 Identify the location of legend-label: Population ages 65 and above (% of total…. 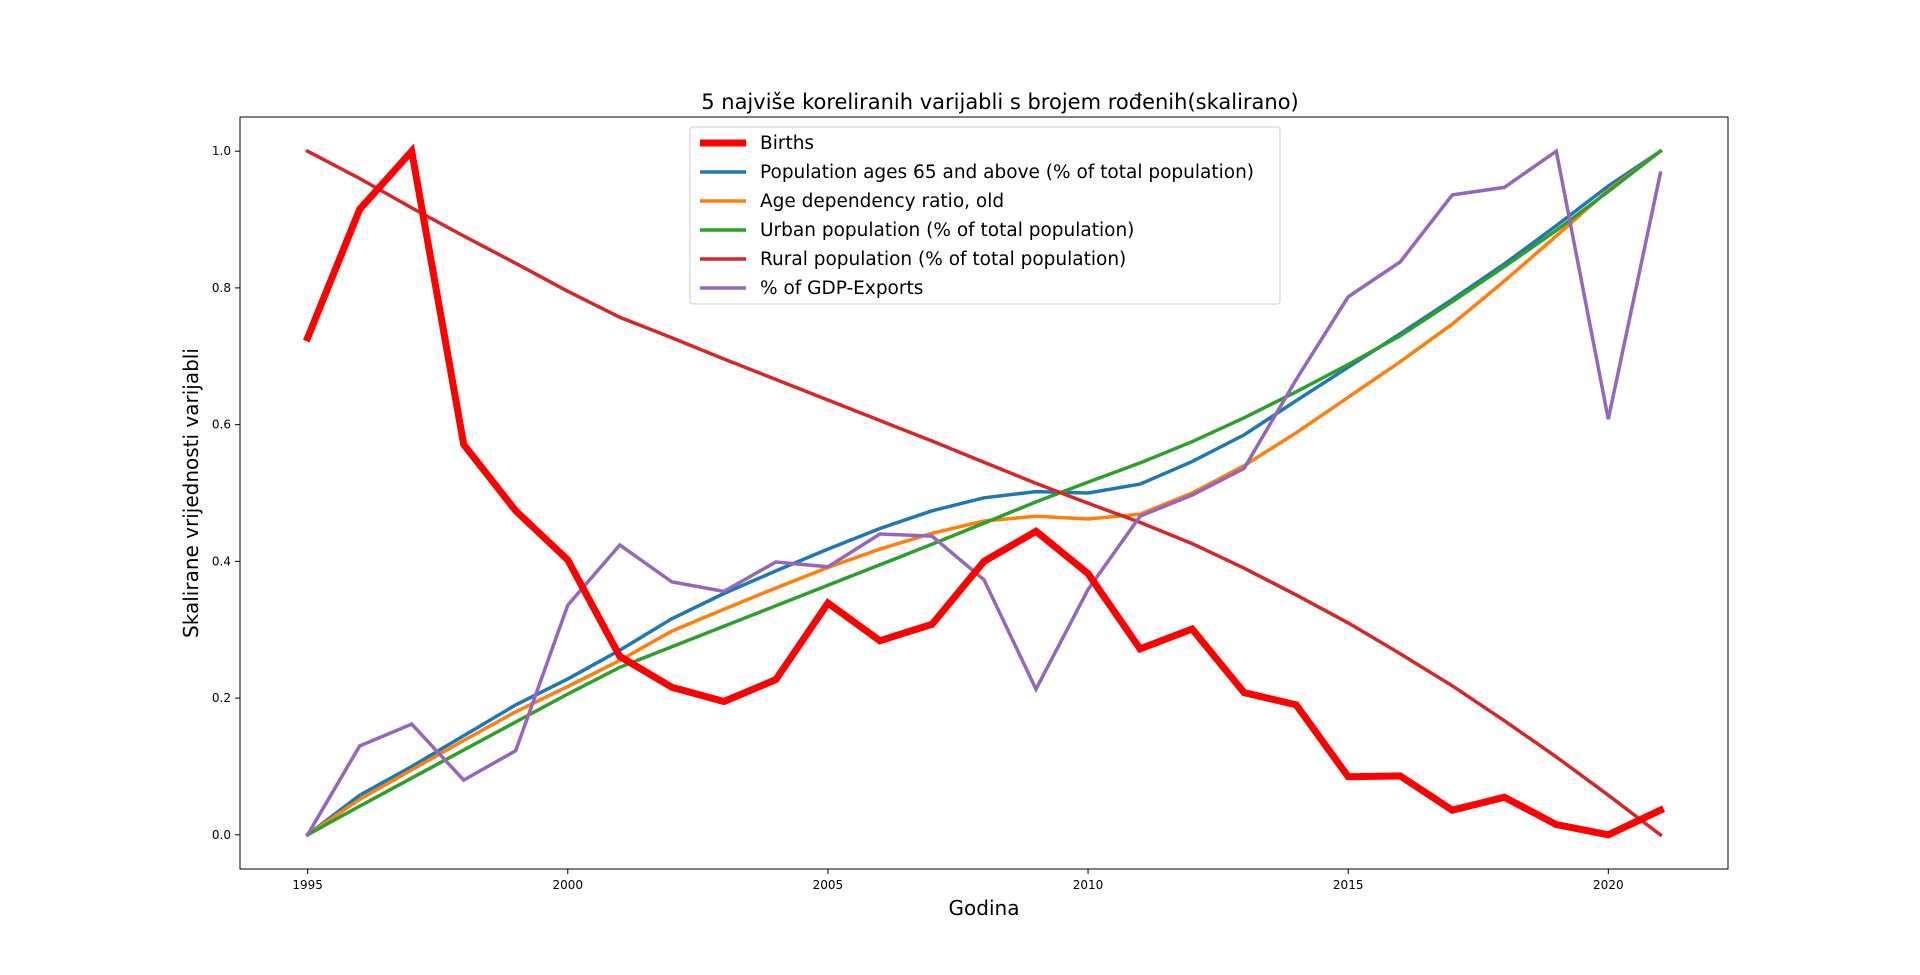
(1007, 172).